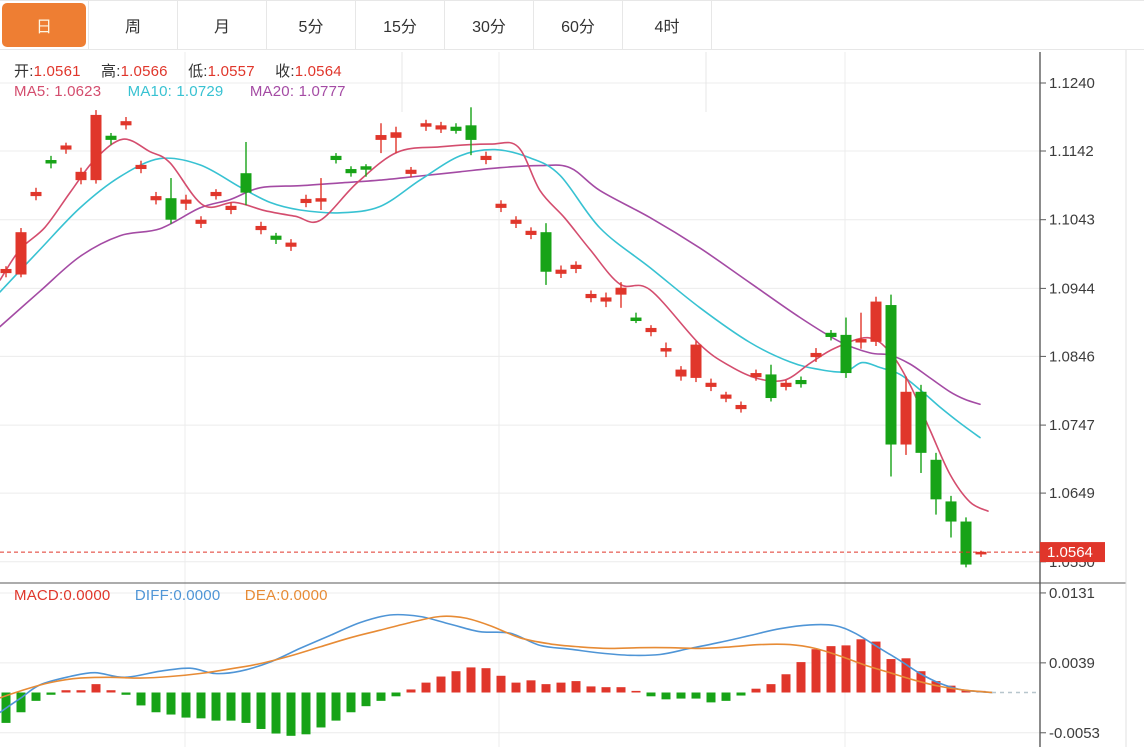 The image size is (1144, 747). I want to click on period-tabbar: 日 周 月 5分 15分 30分 60分 4时, so click(572, 25).